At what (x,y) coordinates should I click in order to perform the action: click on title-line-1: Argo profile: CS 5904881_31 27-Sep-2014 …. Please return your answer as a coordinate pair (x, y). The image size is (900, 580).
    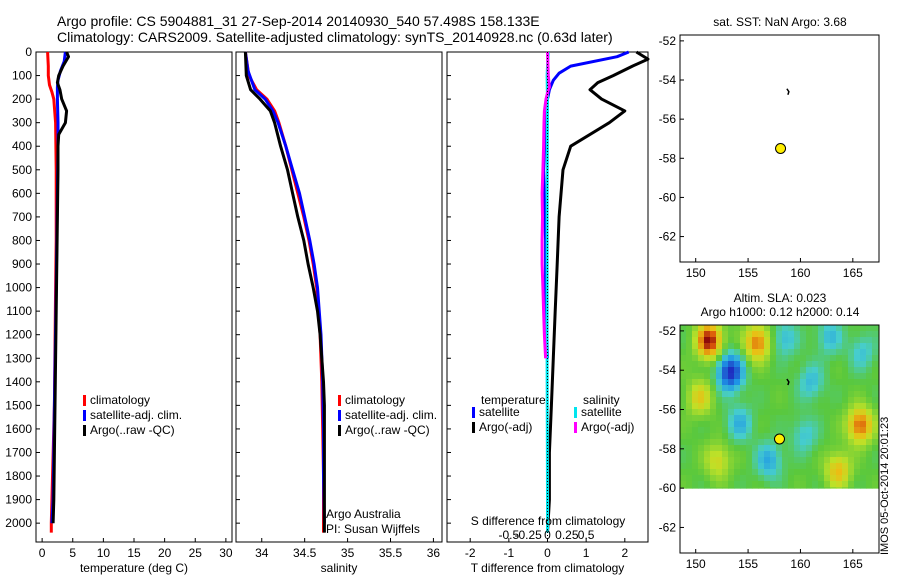
    Looking at the image, I should click on (298, 21).